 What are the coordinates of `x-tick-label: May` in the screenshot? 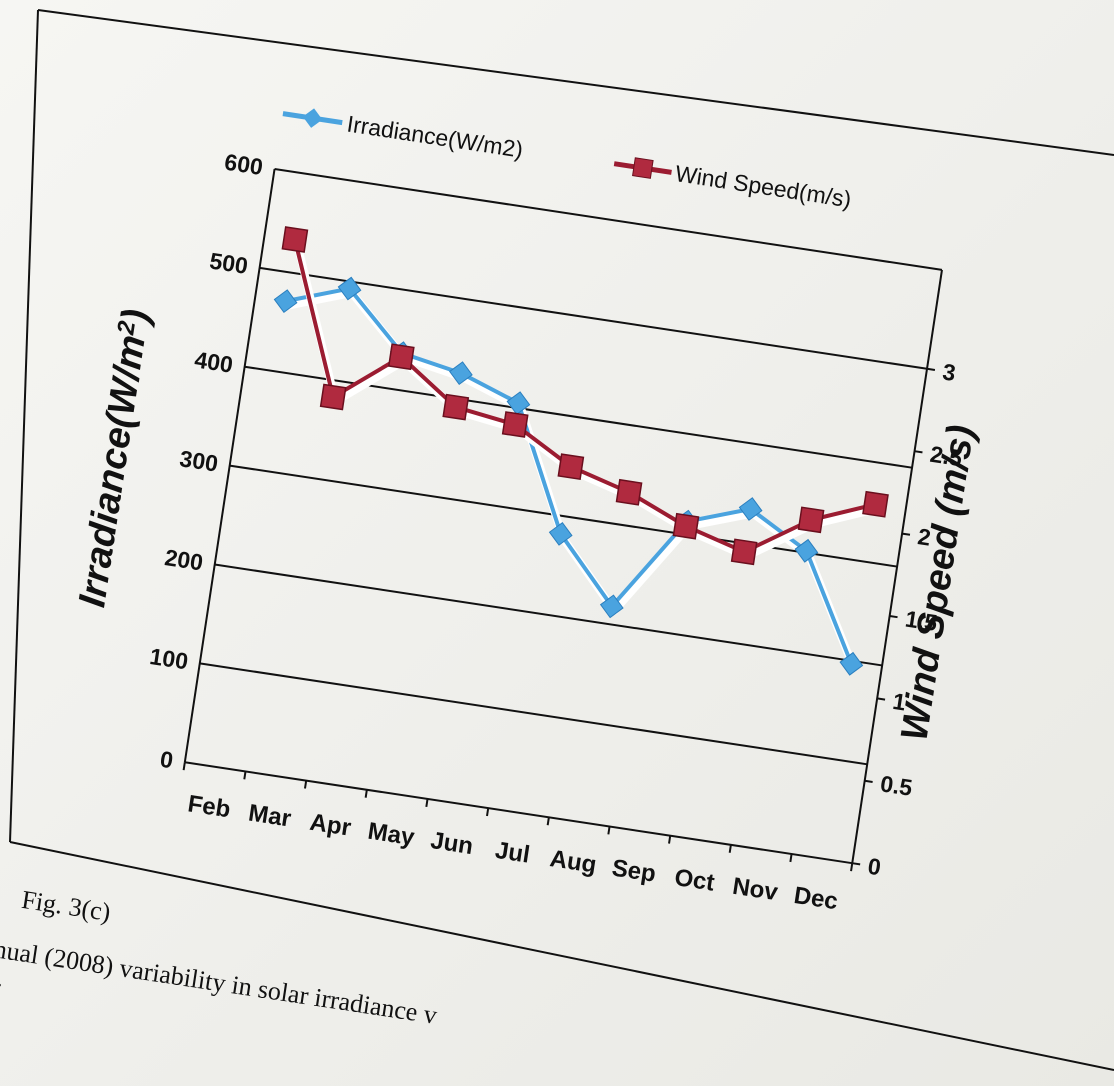 It's located at (391, 835).